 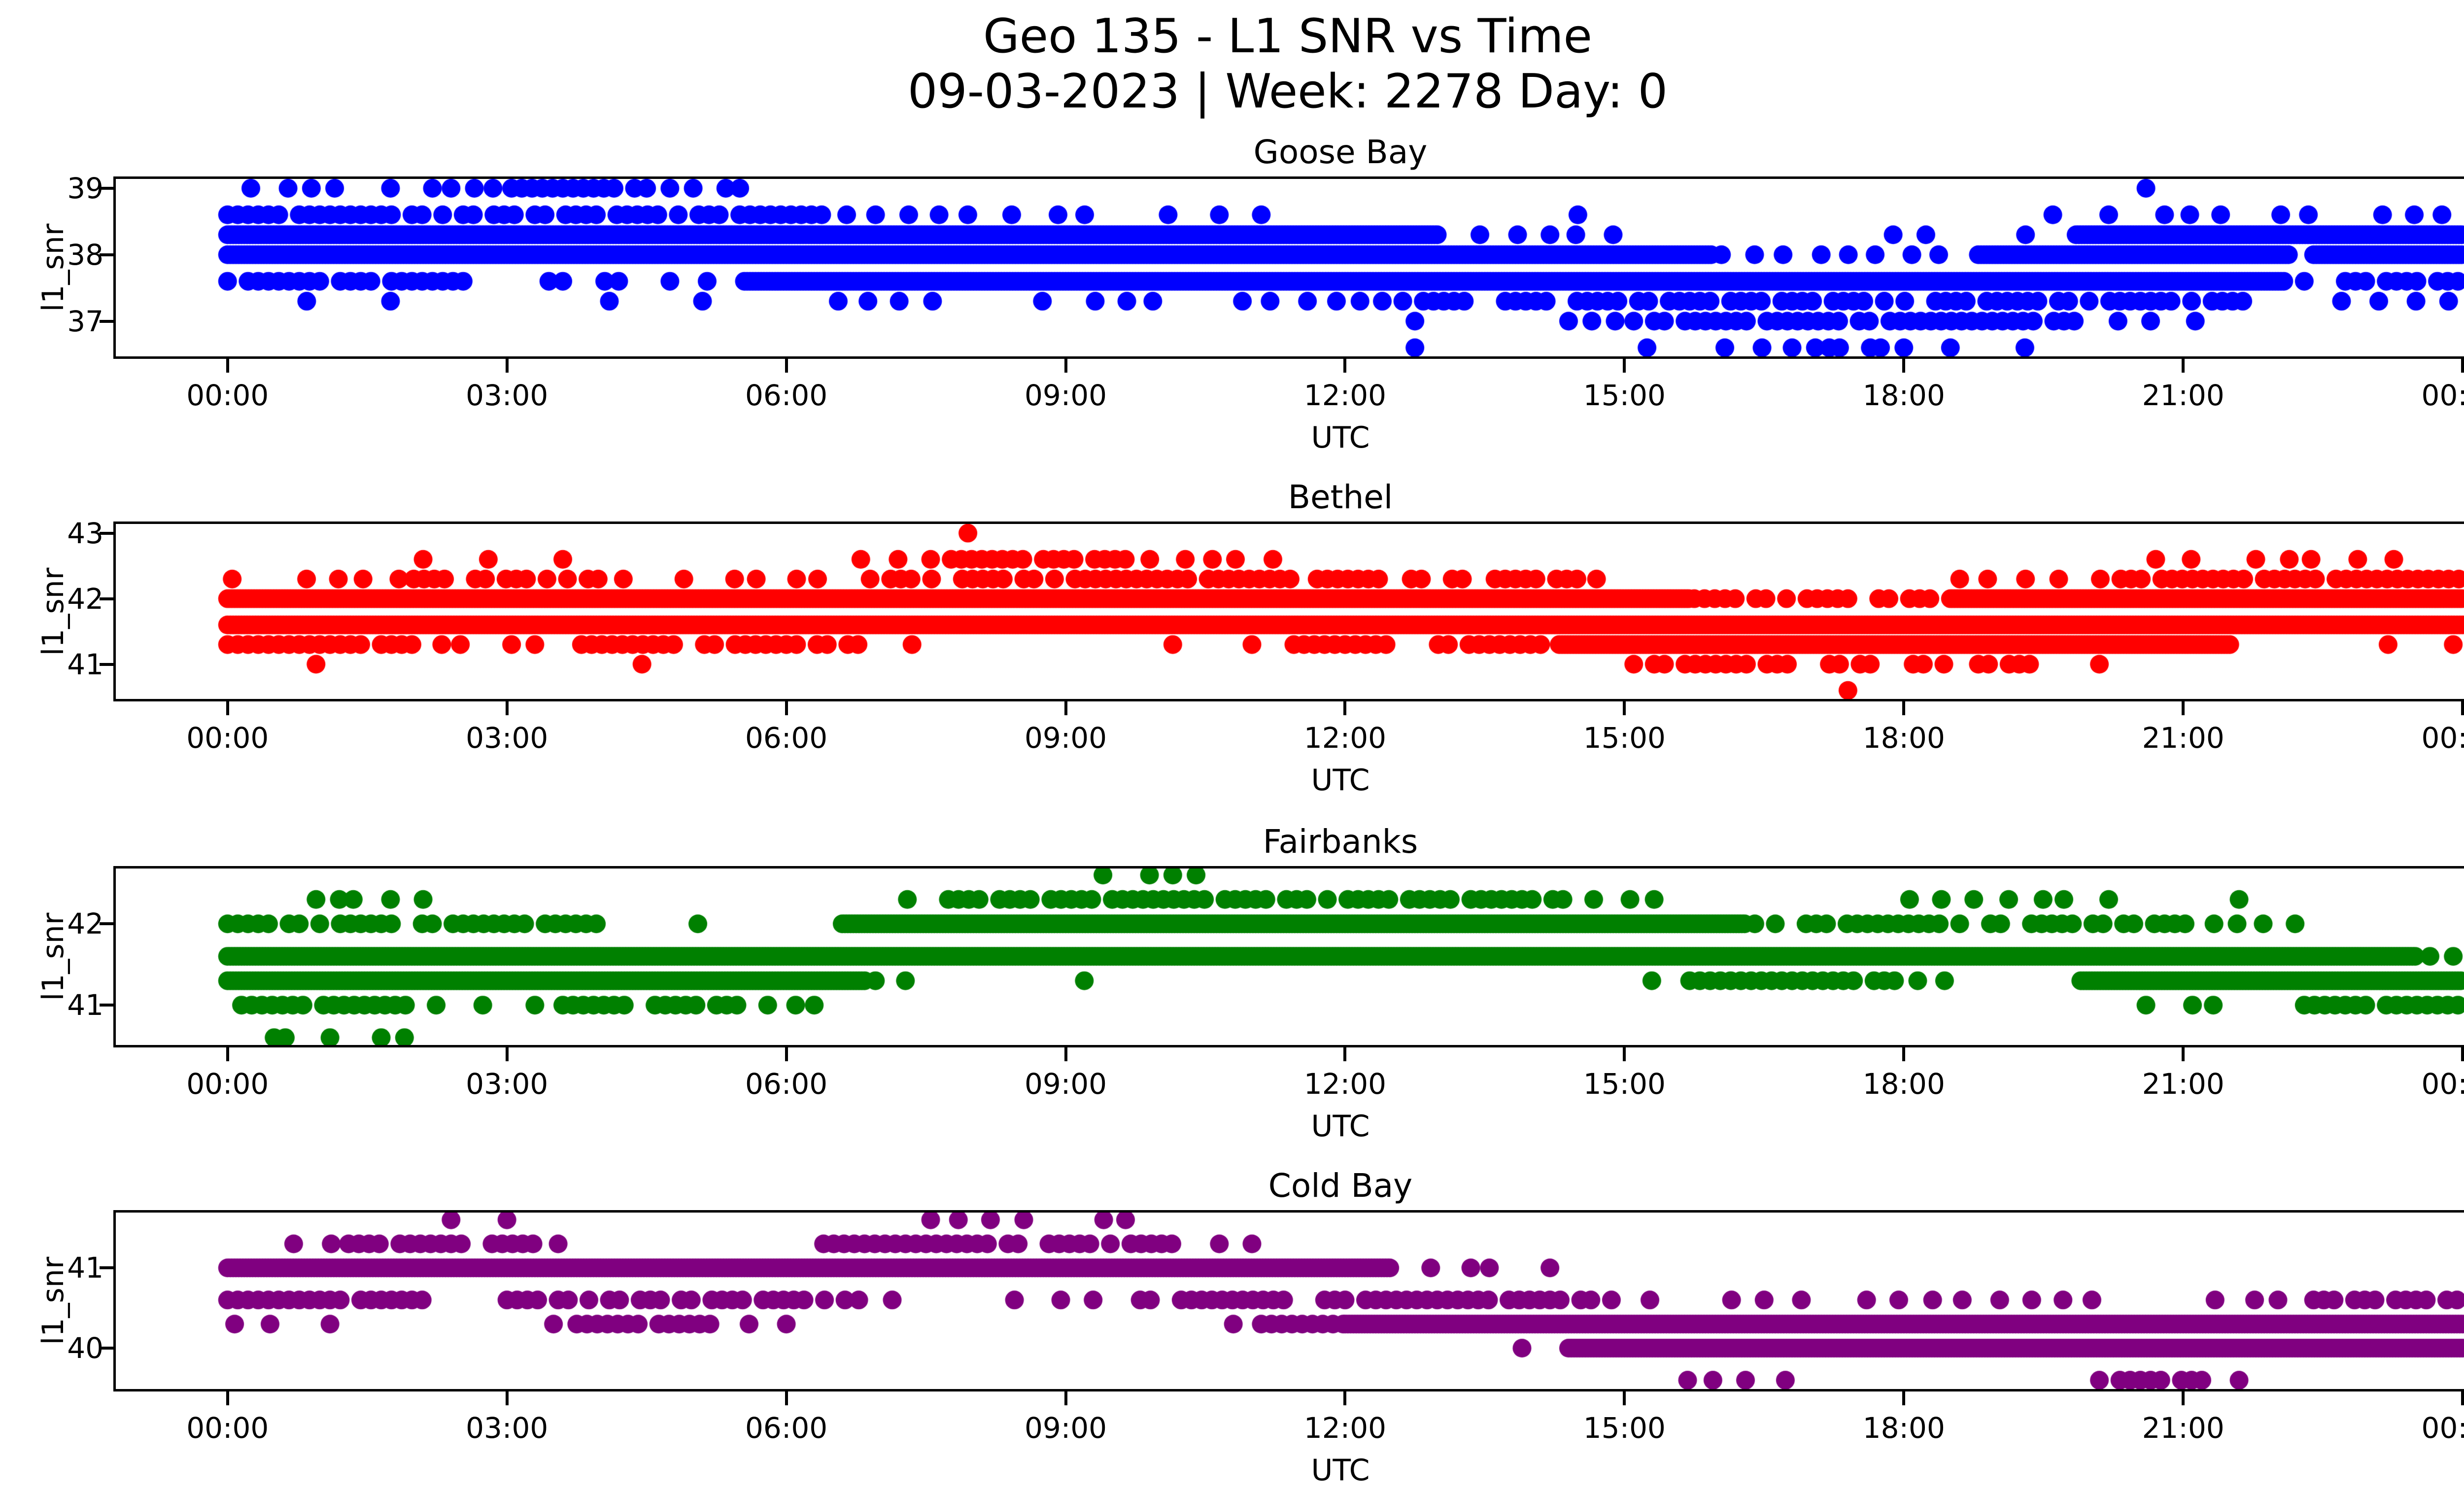 What do you see at coordinates (85, 255) in the screenshot?
I see `y-tick-label: 38` at bounding box center [85, 255].